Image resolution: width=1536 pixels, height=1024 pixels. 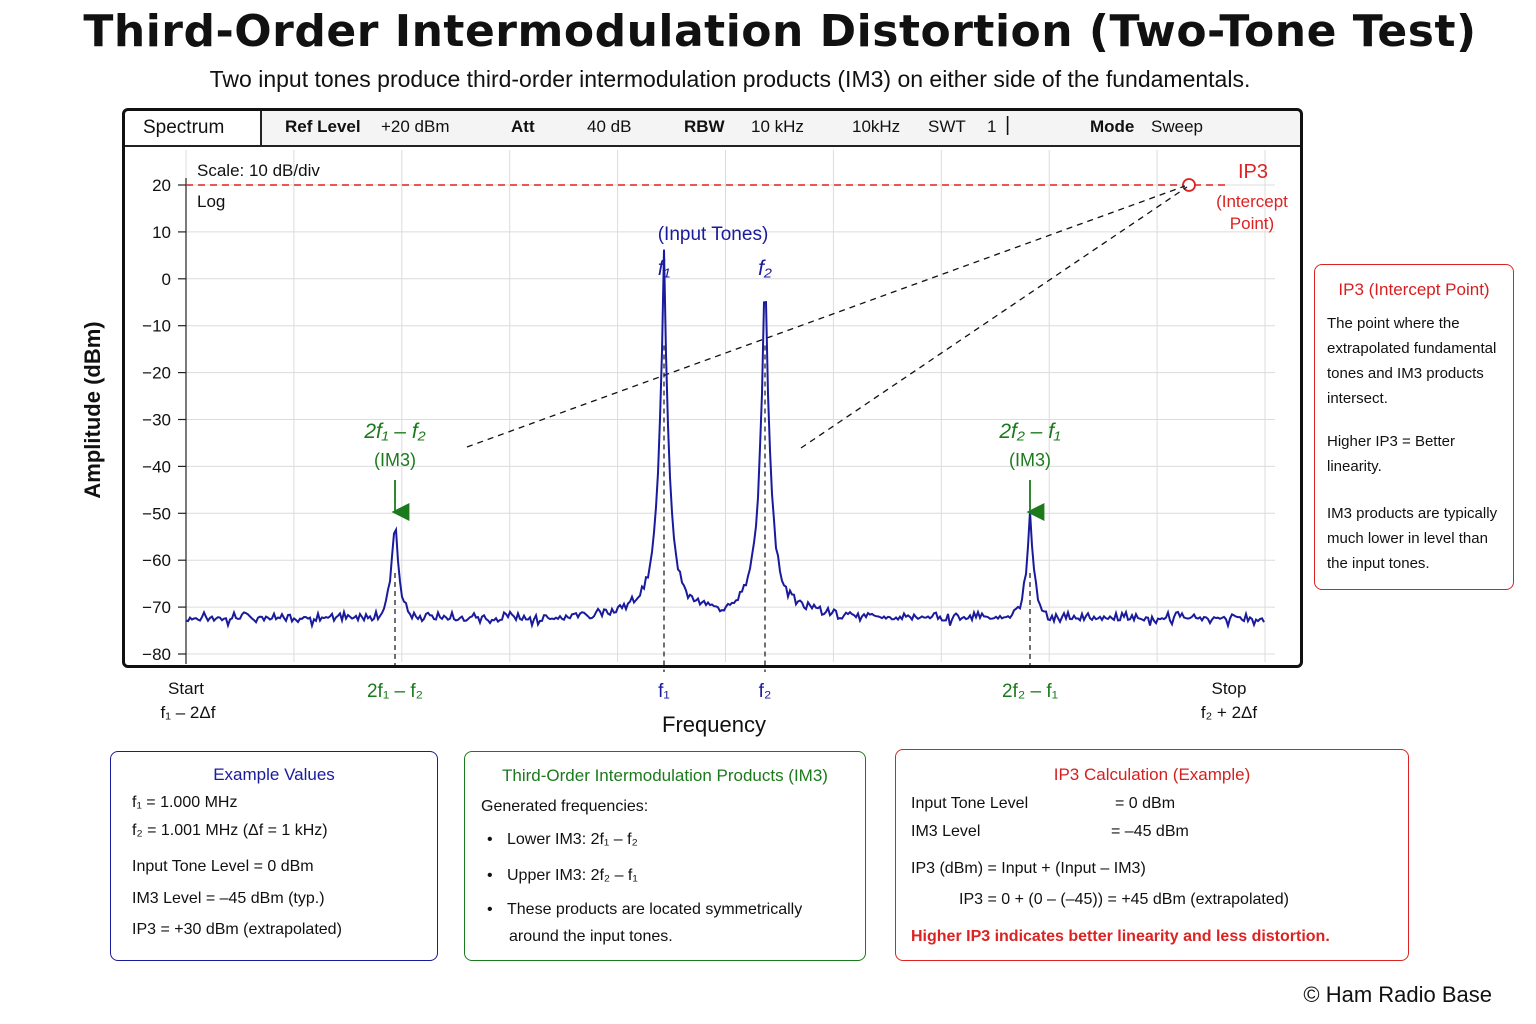 I want to click on rbw-label: RBW, so click(x=704, y=126).